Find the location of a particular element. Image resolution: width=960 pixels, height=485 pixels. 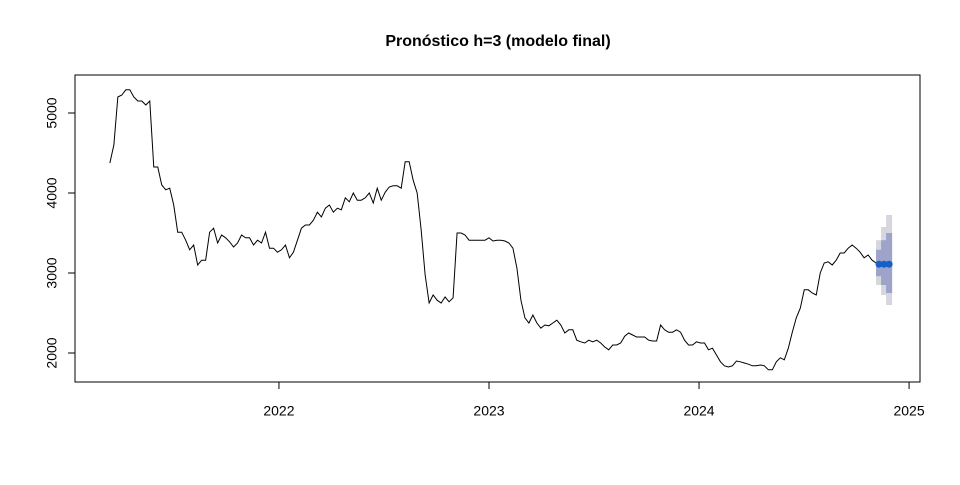

y-tick-label: 5000 is located at coordinates (52, 112).